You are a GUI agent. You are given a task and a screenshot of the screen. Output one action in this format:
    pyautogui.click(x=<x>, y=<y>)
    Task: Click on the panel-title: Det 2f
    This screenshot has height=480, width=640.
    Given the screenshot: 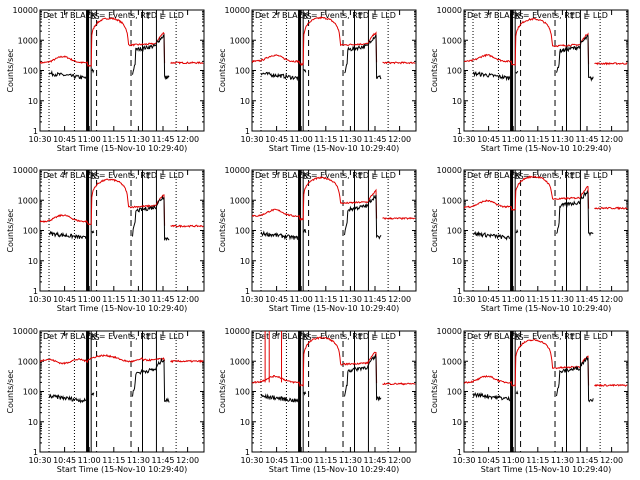 What is the action you would take?
    pyautogui.click(x=267, y=15)
    